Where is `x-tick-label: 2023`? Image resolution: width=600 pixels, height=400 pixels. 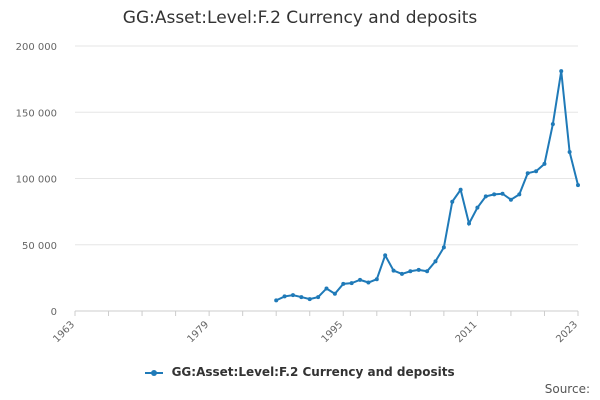
x-tick-label: 2023 is located at coordinates (567, 332).